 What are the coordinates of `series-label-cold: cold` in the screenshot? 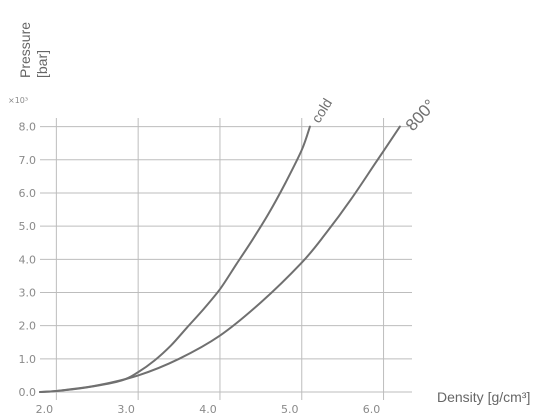 It's located at (321, 110).